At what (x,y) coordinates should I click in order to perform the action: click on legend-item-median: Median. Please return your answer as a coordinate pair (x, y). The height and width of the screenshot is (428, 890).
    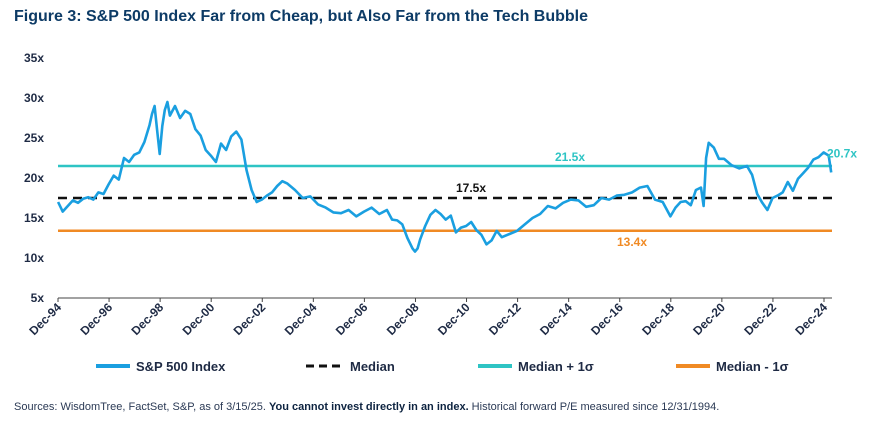
    Looking at the image, I should click on (350, 366).